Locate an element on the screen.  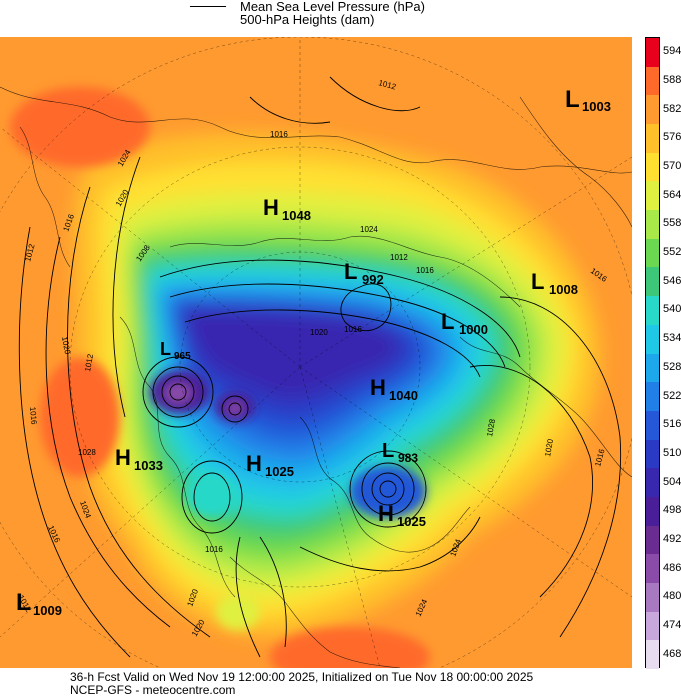
colorbar-label: 486 is located at coordinates (672, 567).